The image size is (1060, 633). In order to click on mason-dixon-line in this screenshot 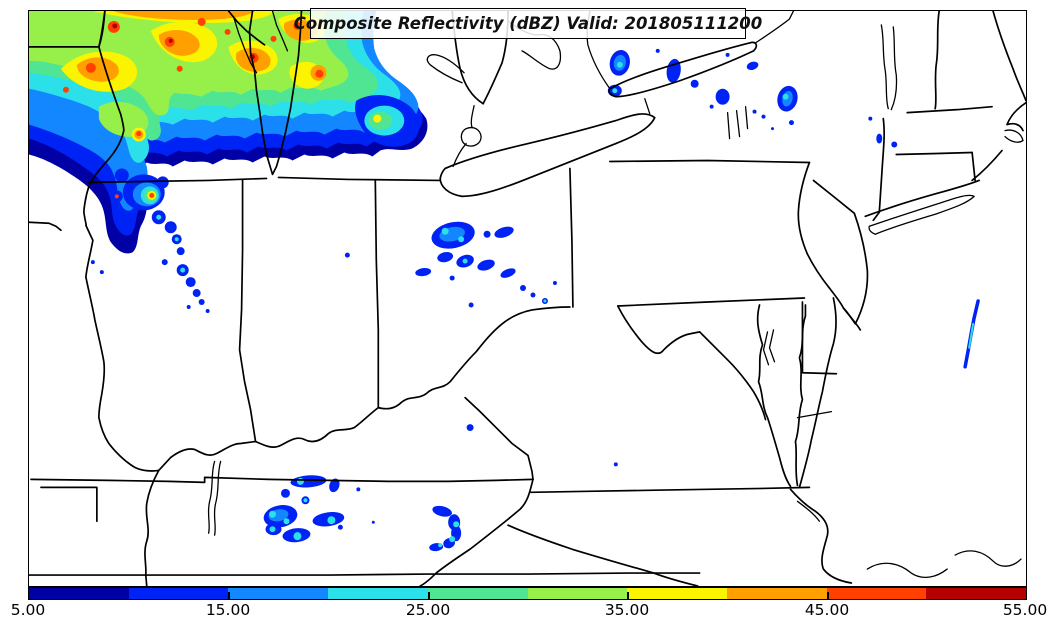, I will do `click(711, 302)`.